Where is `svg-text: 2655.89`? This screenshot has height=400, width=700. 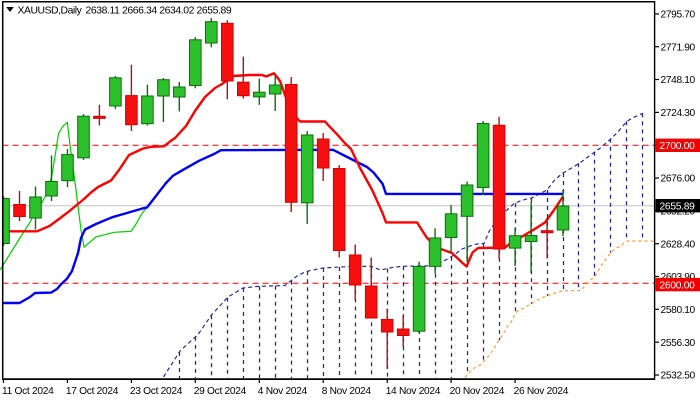 svg-text: 2655.89 is located at coordinates (678, 207).